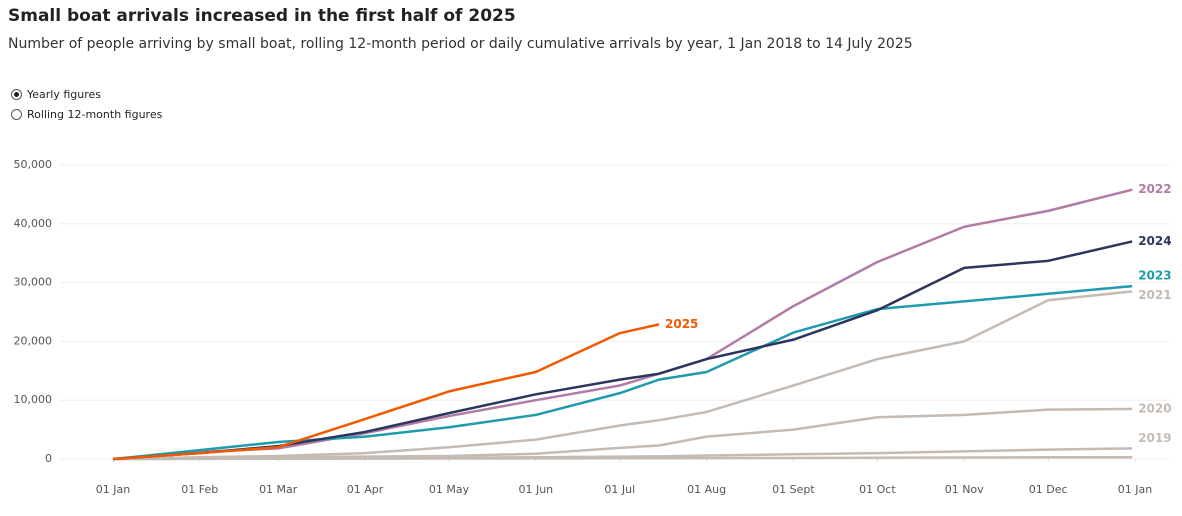 This screenshot has width=1182, height=516. I want to click on series-label: 2024, so click(1154, 241).